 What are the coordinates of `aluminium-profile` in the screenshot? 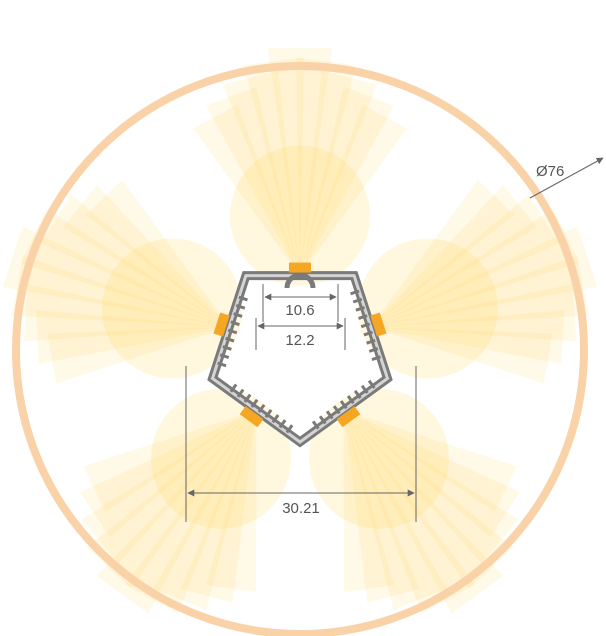 It's located at (300, 359).